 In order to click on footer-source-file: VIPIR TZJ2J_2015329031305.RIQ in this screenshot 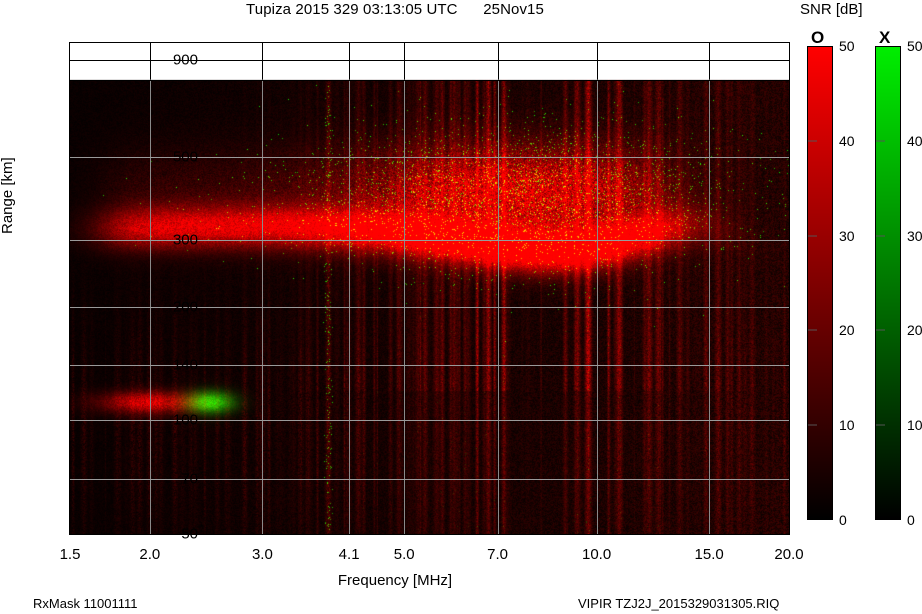, I will do `click(679, 603)`.